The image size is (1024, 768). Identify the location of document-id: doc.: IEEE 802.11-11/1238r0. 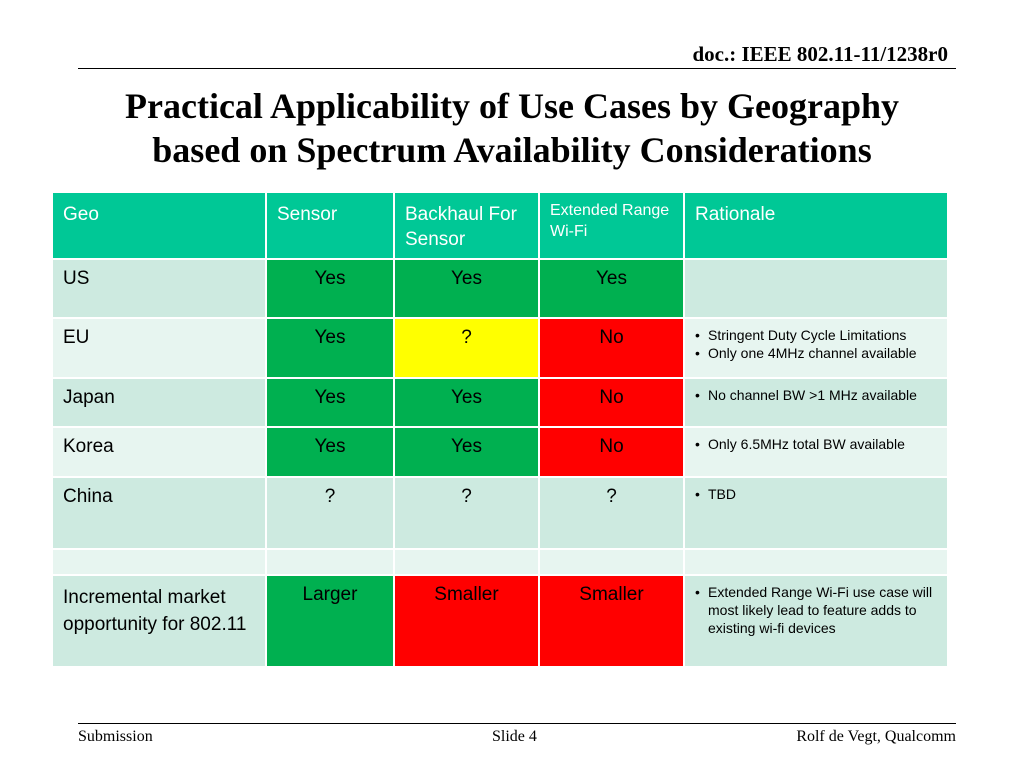
(820, 54).